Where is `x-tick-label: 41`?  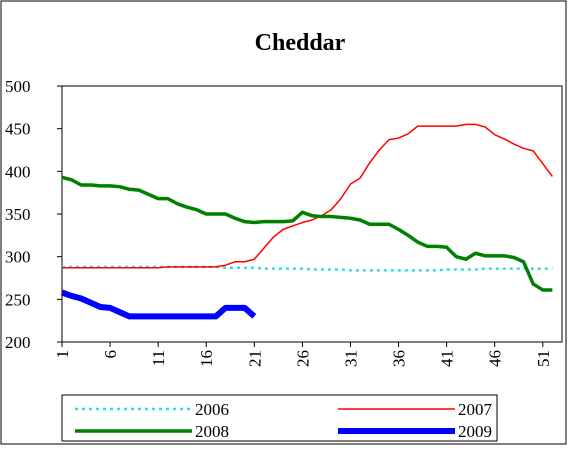 x-tick-label: 41 is located at coordinates (447, 358).